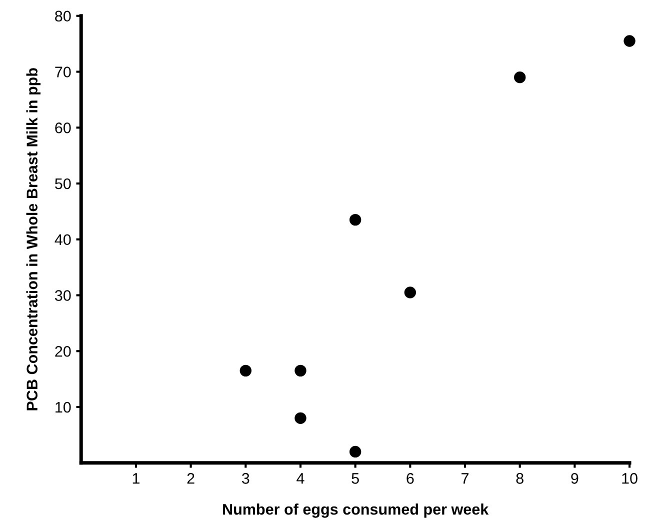 The height and width of the screenshot is (529, 649). I want to click on x-axis-title: Number of eggs consumed per week, so click(356, 511).